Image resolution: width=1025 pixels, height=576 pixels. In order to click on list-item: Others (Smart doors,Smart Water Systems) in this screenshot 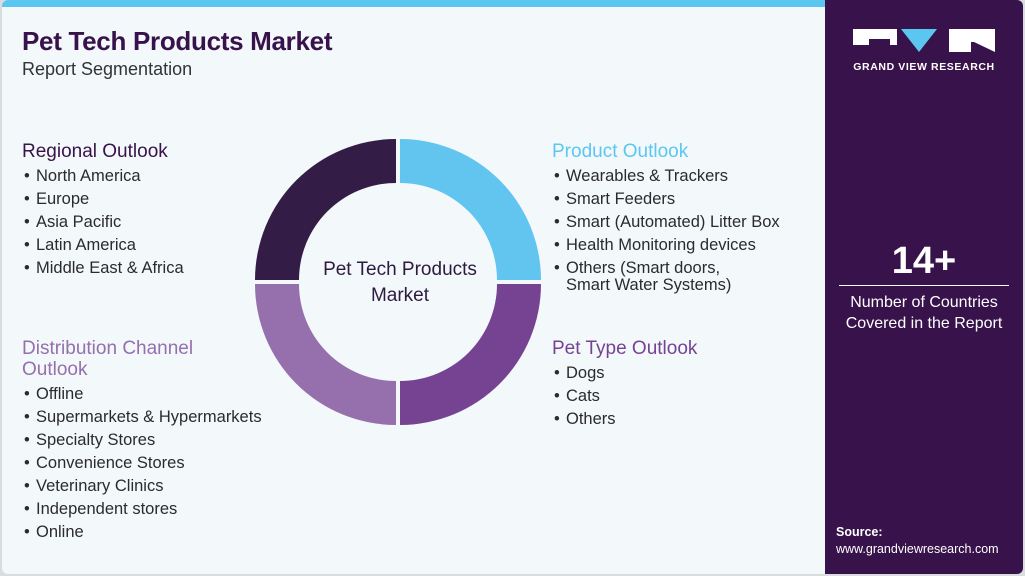, I will do `click(666, 277)`.